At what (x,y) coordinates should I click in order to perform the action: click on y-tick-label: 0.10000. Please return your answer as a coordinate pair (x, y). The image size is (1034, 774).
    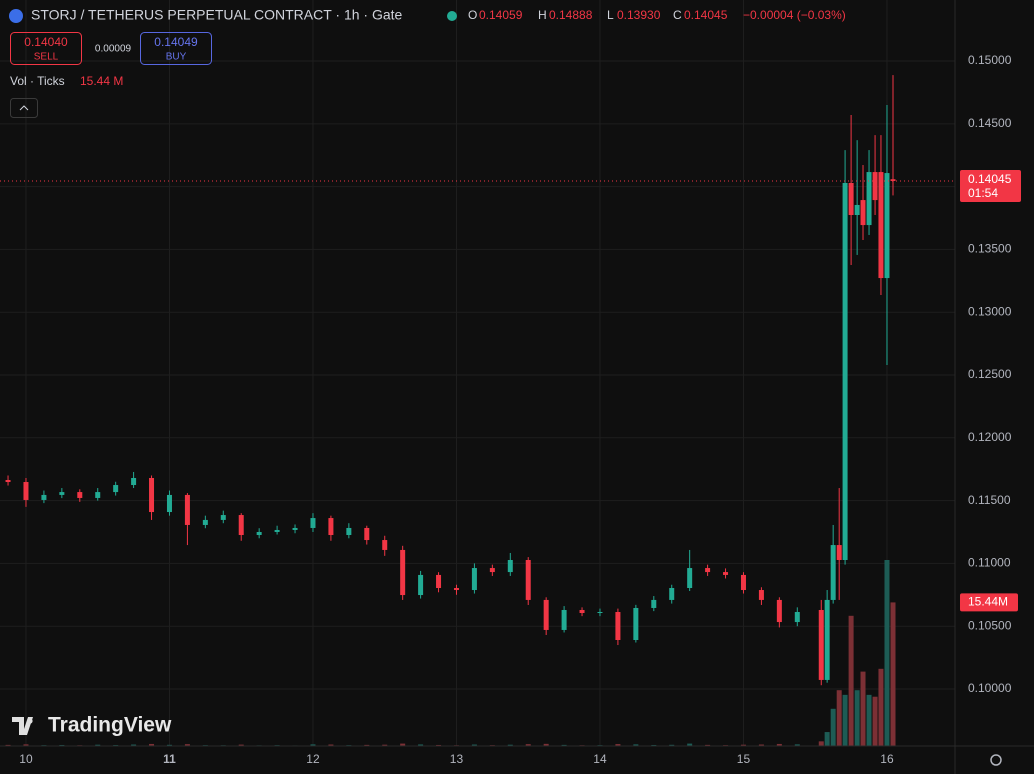
    Looking at the image, I should click on (990, 688).